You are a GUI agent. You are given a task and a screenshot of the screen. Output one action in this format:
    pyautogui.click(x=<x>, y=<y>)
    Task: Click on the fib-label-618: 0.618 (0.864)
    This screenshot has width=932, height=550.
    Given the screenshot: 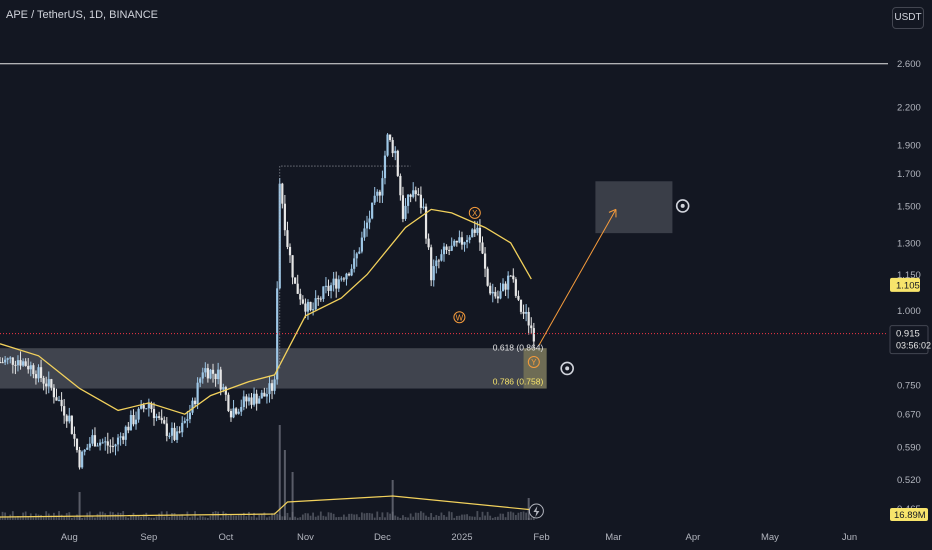 What is the action you would take?
    pyautogui.click(x=518, y=347)
    